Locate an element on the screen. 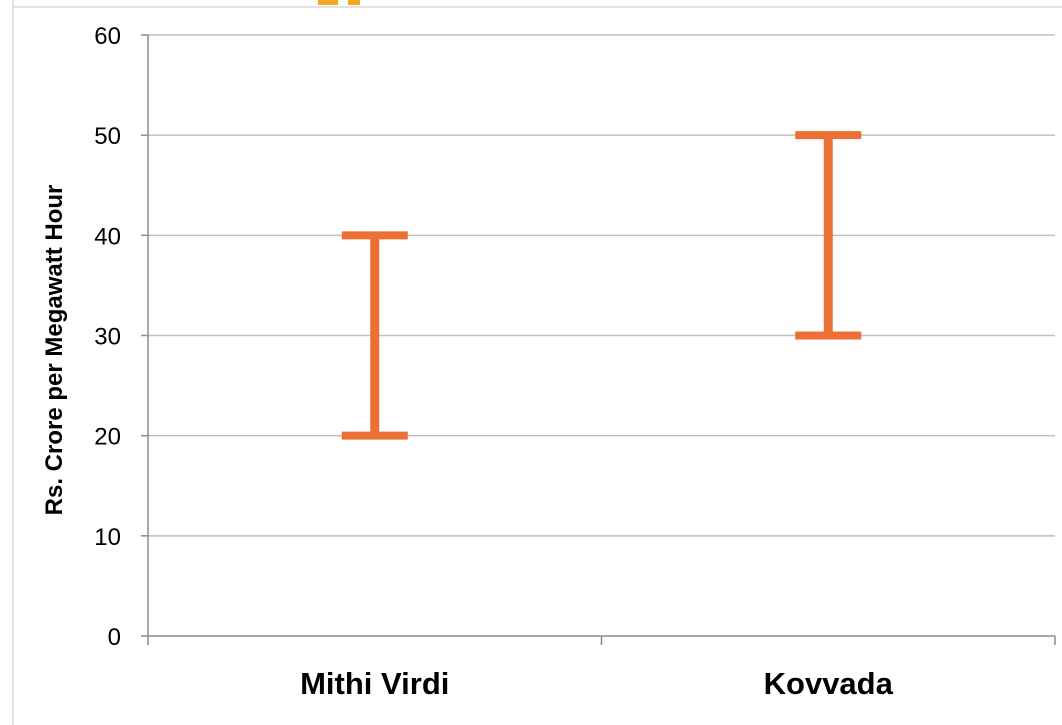 The height and width of the screenshot is (725, 1062). x-category-label: Kovvada is located at coordinates (829, 683).